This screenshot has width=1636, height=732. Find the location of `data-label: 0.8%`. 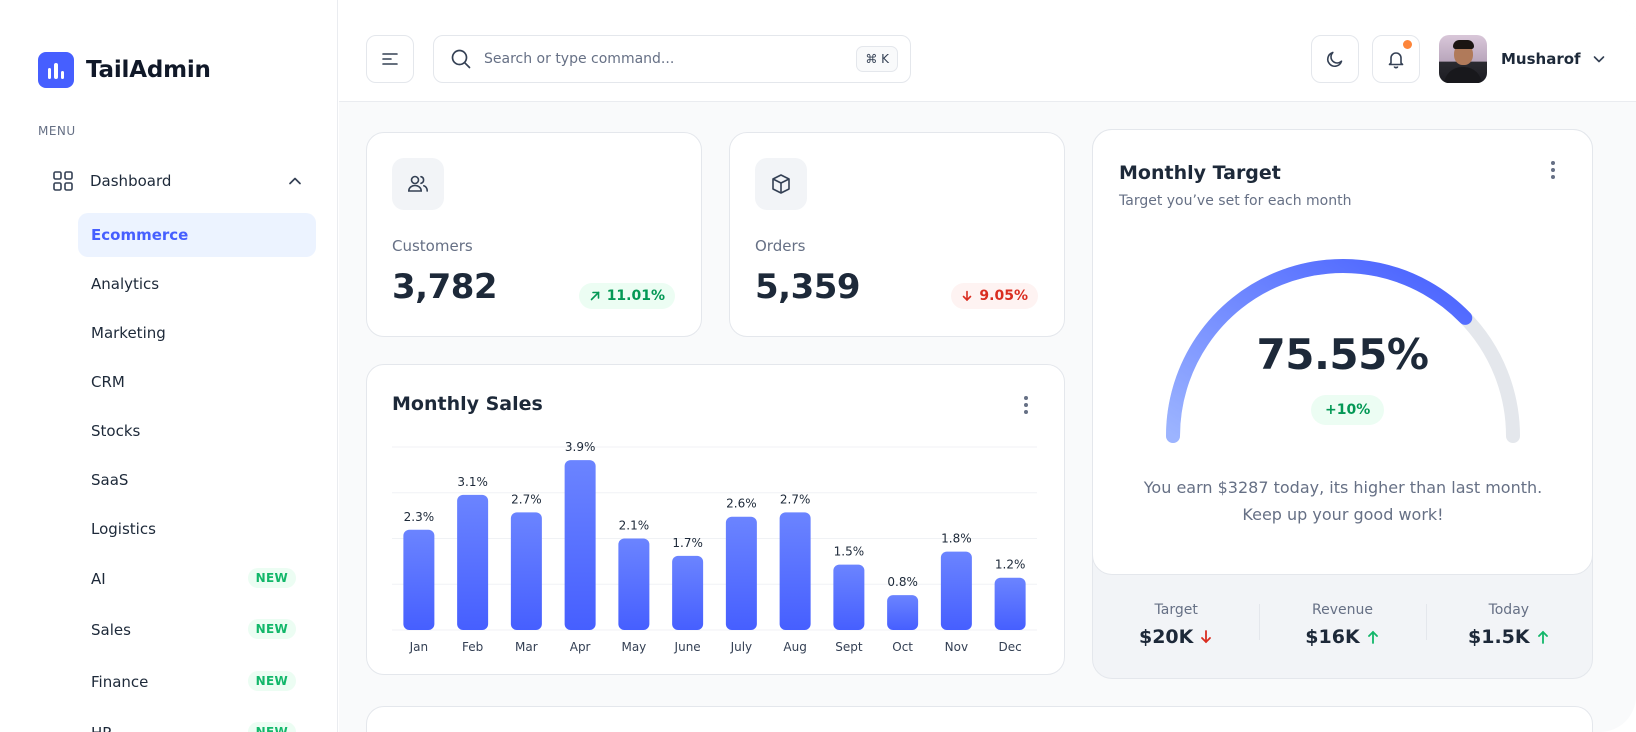

data-label: 0.8% is located at coordinates (902, 582).